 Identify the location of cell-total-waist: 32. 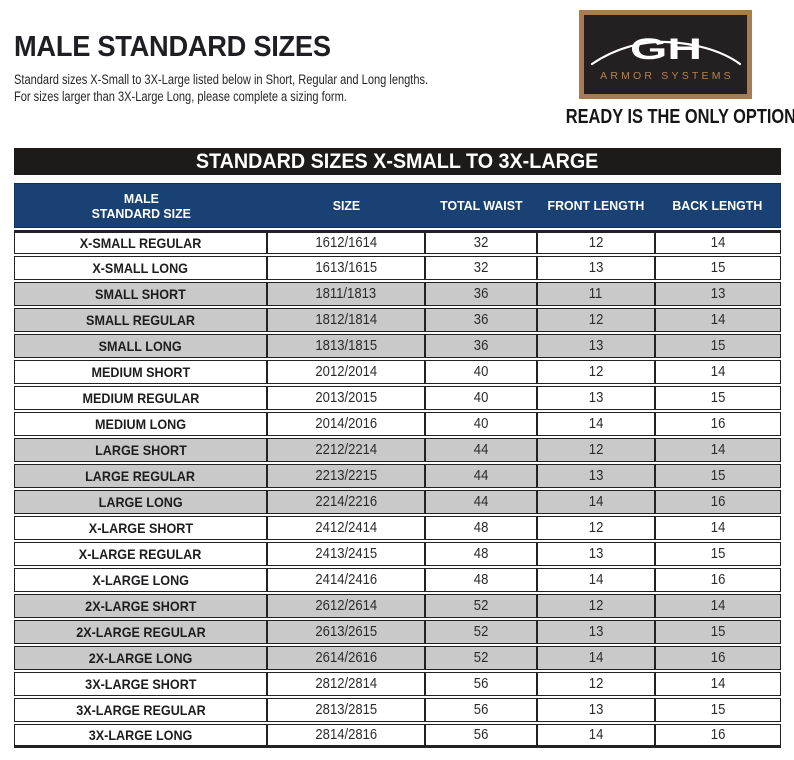
(480, 243).